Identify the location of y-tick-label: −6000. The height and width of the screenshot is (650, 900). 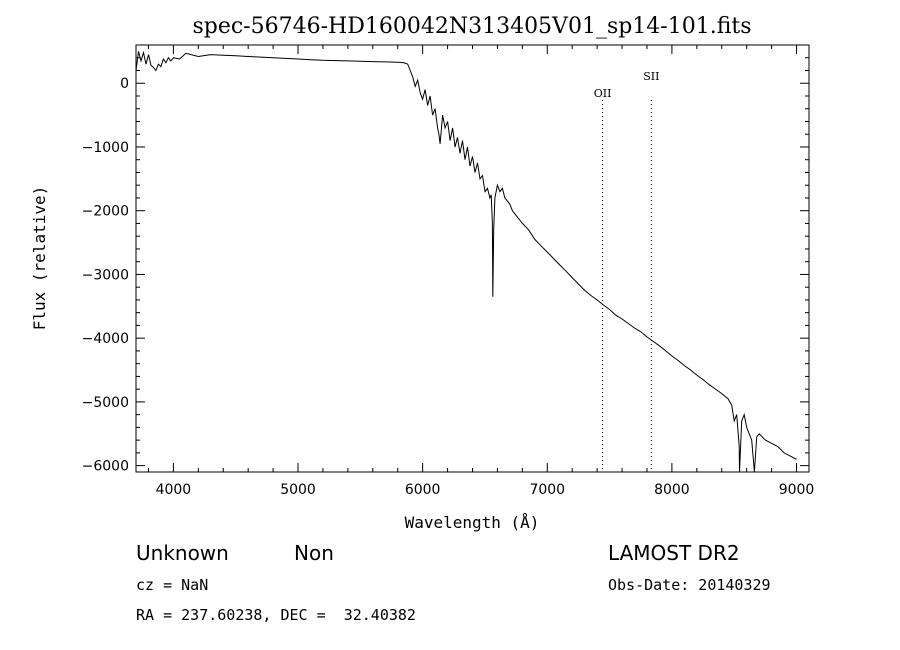
(105, 467).